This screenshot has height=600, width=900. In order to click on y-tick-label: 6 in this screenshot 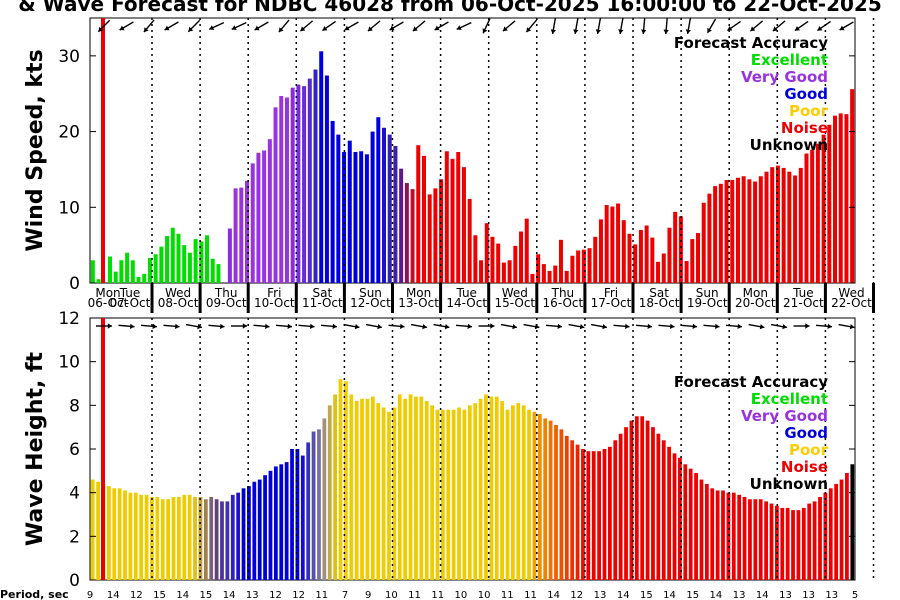, I will do `click(74, 450)`.